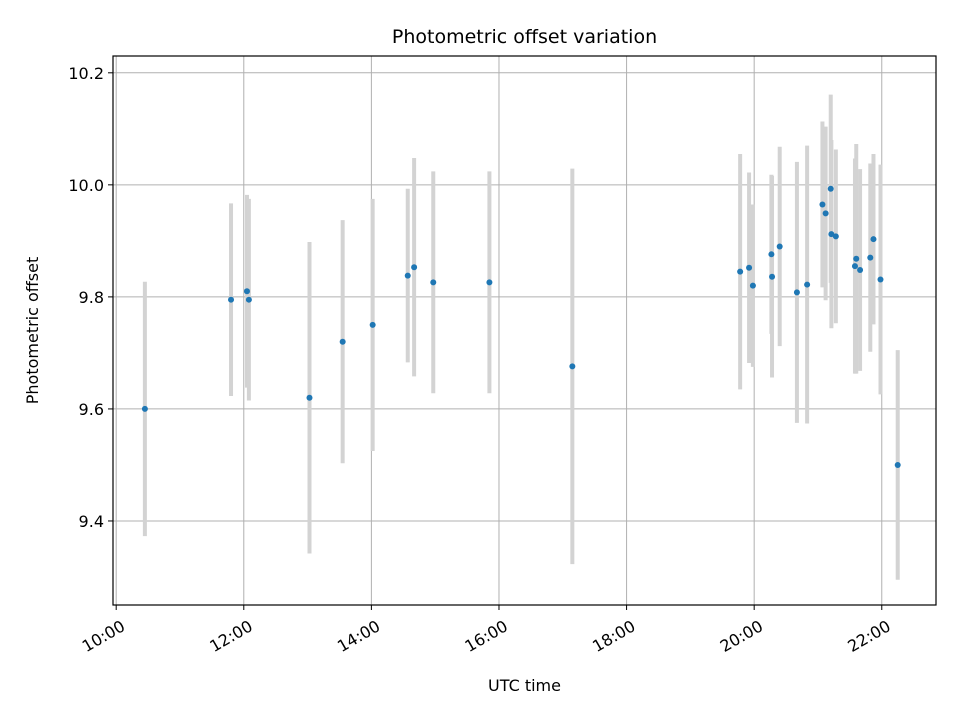 This screenshot has height=720, width=960. Describe the element at coordinates (86, 185) in the screenshot. I see `y-tick-label: 10.0` at that location.